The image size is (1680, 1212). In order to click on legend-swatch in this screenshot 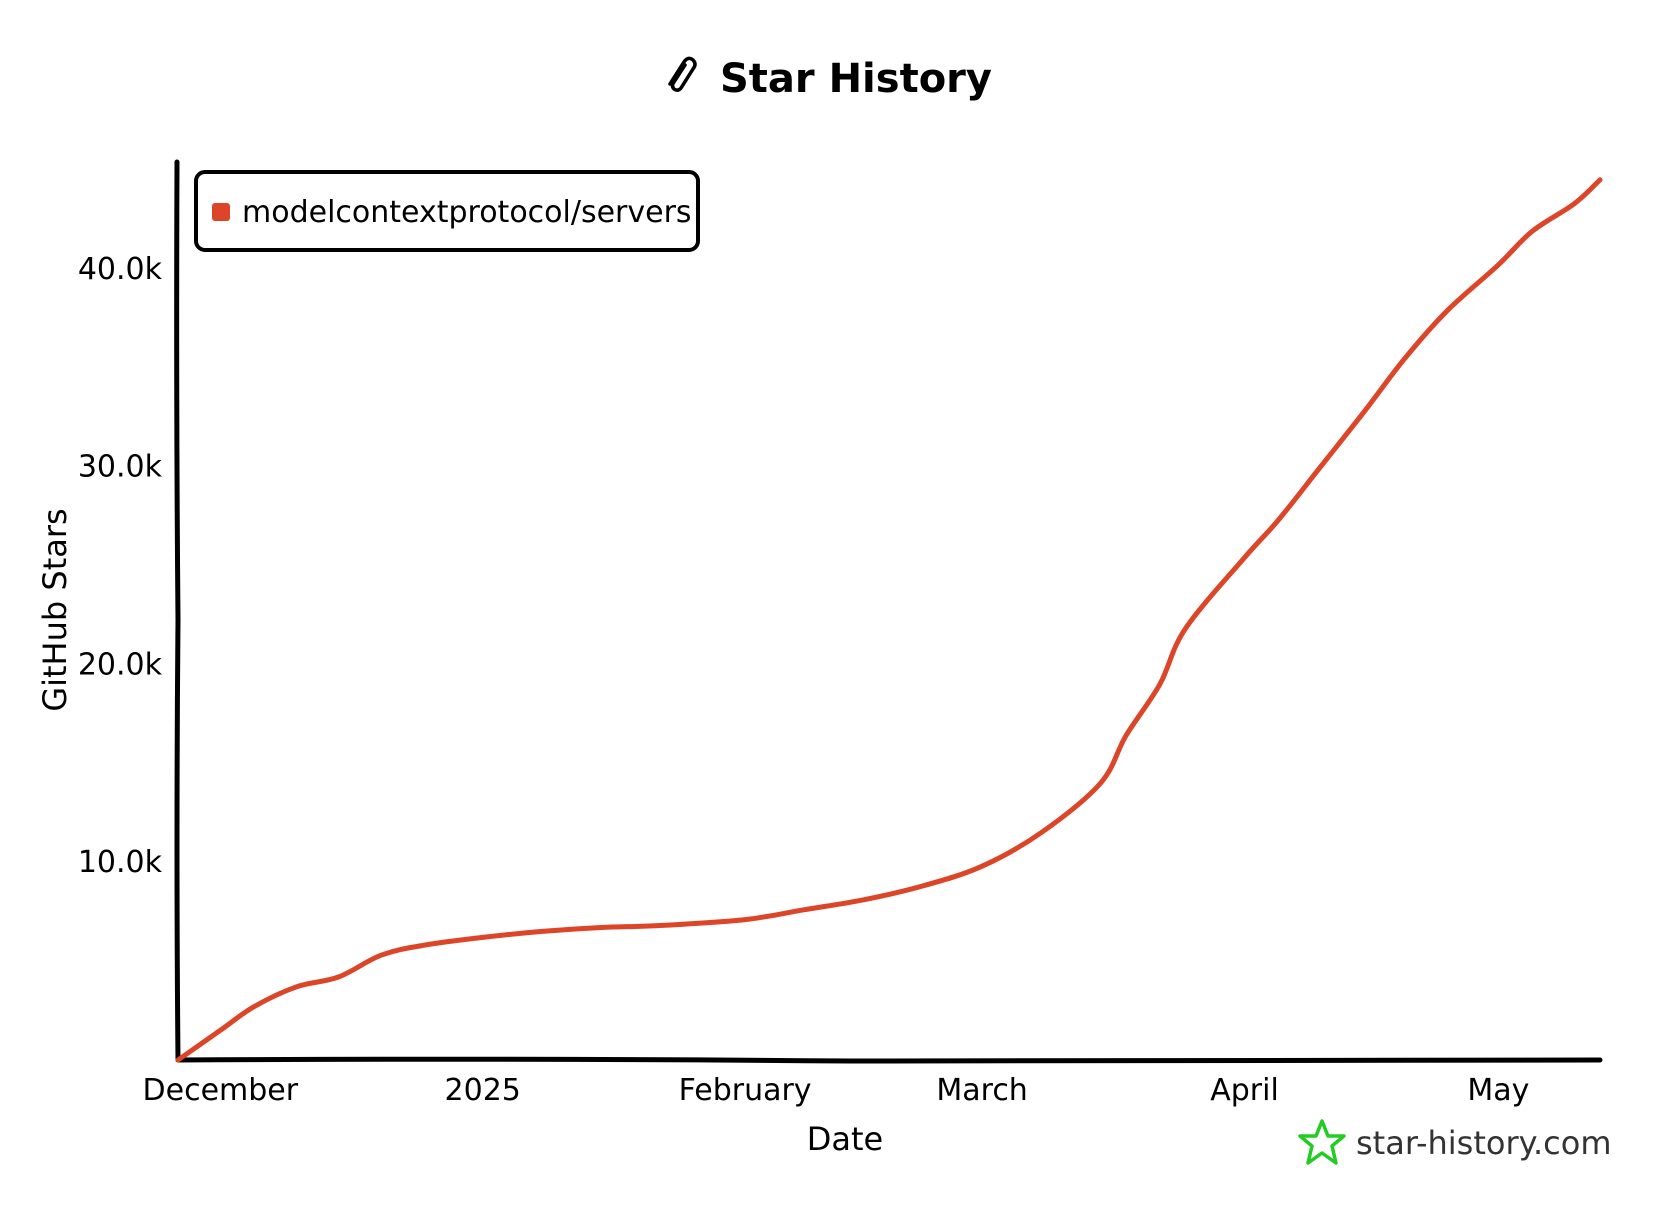, I will do `click(221, 212)`.